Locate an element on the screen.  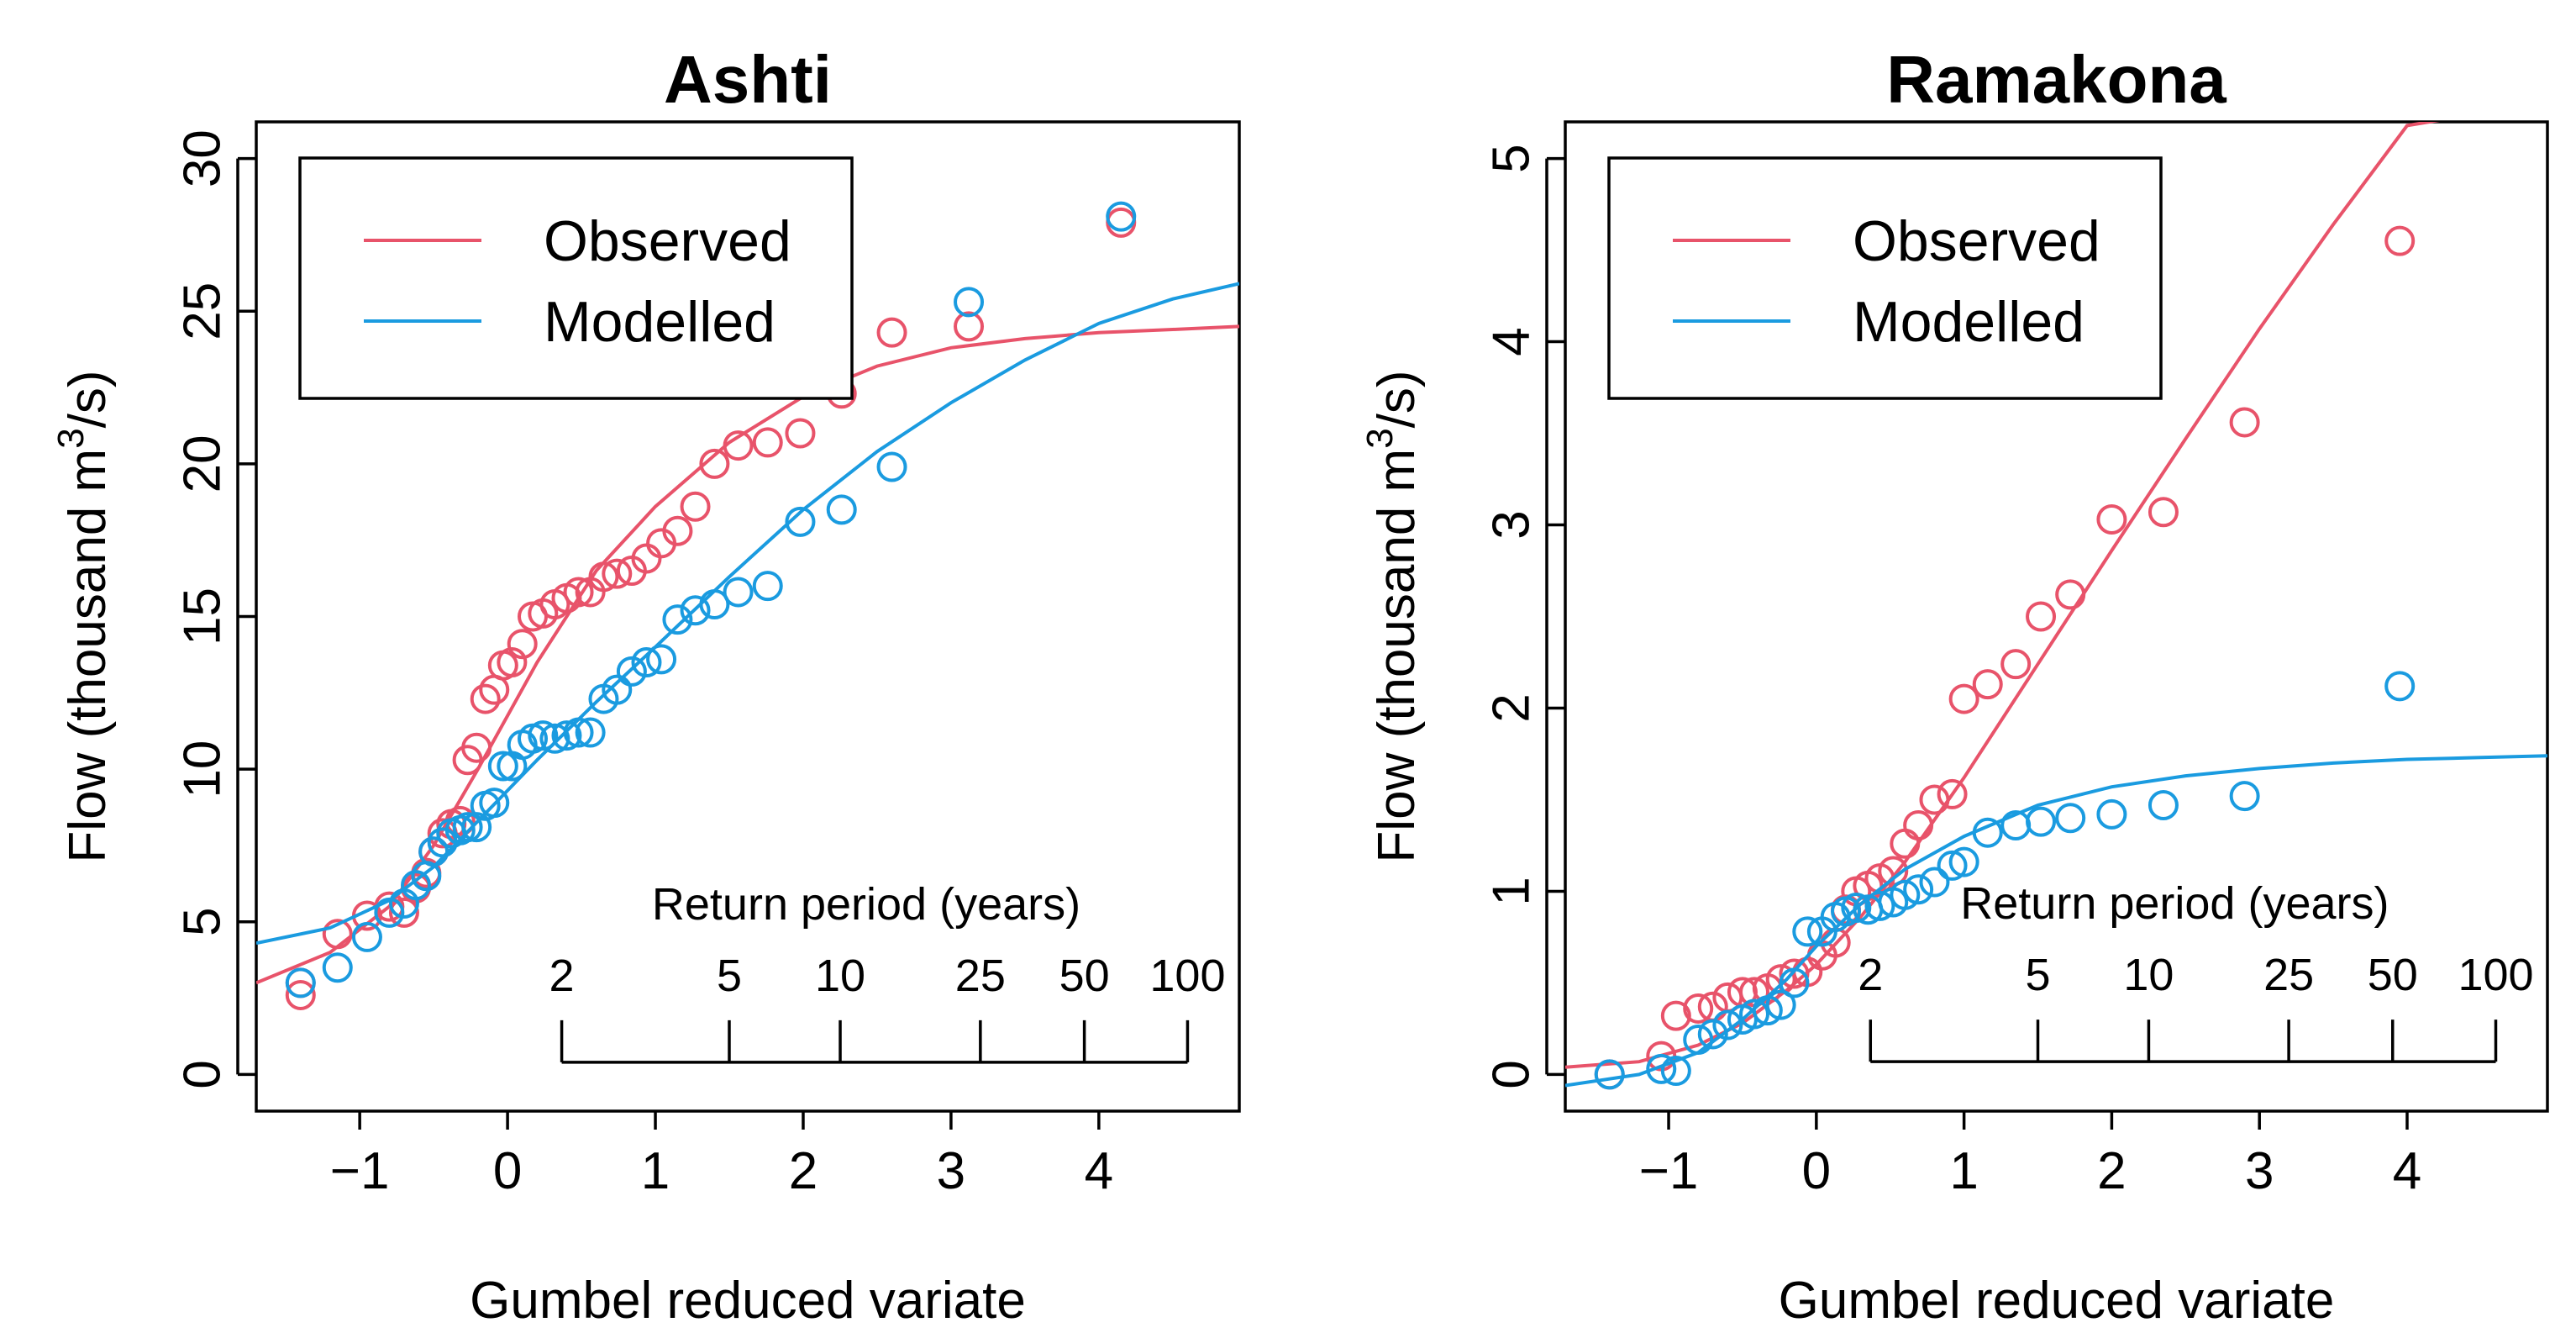
x-axis: −1 0 1 2 3 4 is located at coordinates (2030, 1156).